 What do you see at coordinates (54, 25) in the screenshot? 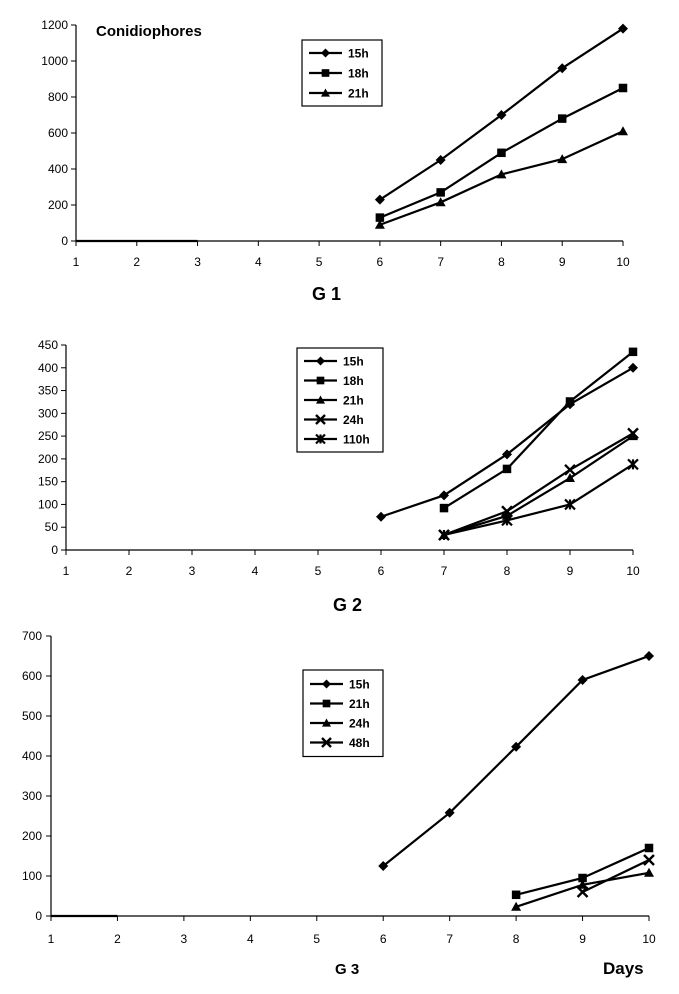
I see `y-tick-label: 1200` at bounding box center [54, 25].